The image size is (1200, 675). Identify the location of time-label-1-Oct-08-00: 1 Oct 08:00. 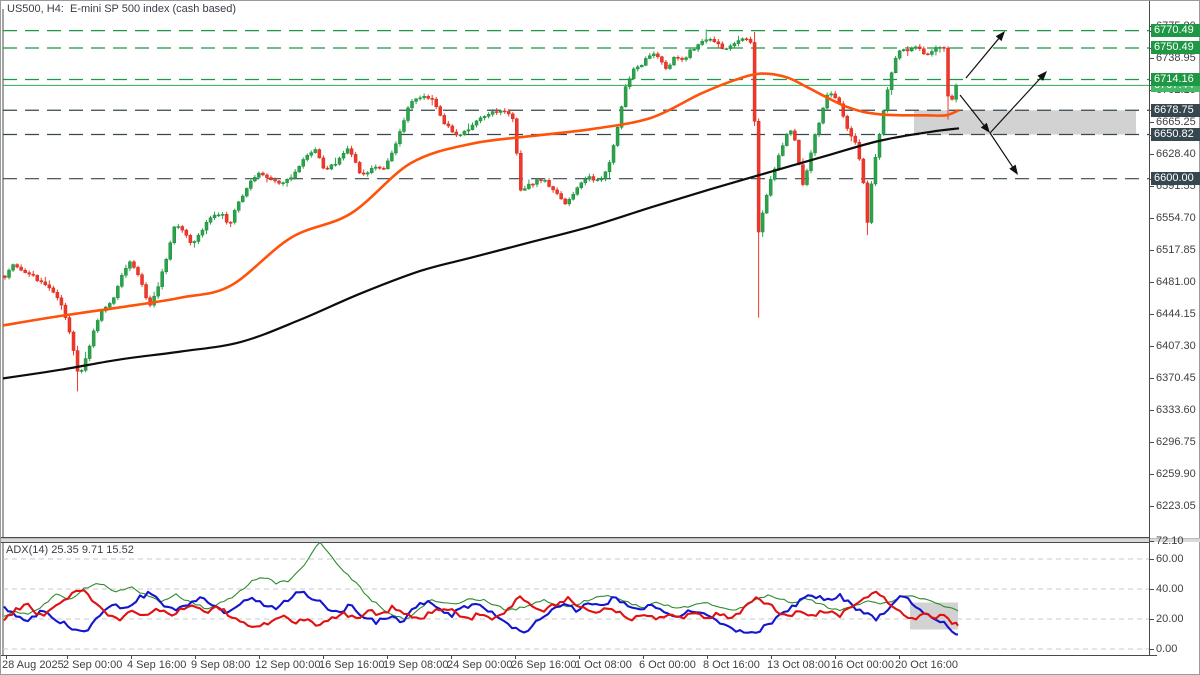
(603, 665).